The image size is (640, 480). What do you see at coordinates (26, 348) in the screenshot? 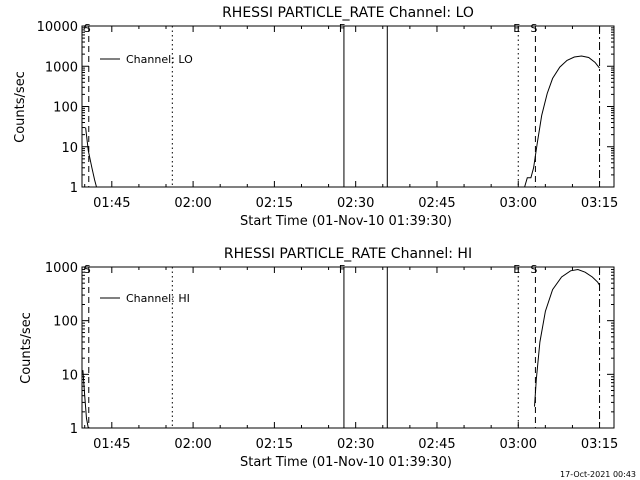
I see `panel-hi-ylabel: Counts/sec` at bounding box center [26, 348].